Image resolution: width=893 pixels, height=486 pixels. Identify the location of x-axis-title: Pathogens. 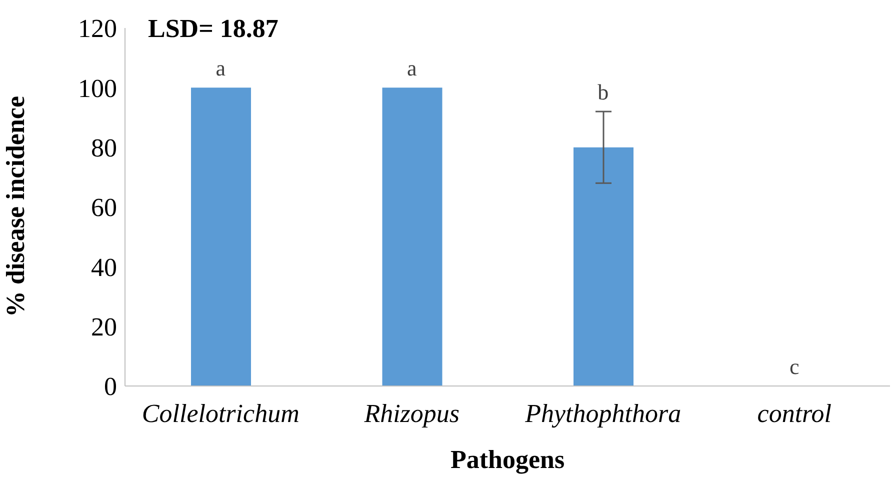
(507, 459).